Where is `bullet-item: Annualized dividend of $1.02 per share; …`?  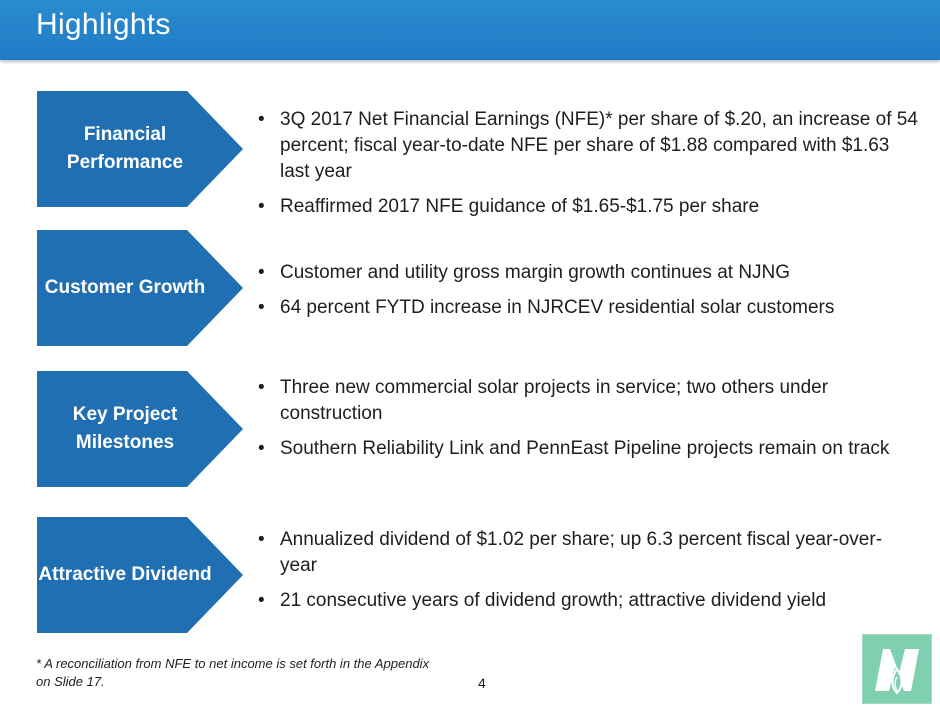
bullet-item: Annualized dividend of $1.02 per share; … is located at coordinates (588, 553).